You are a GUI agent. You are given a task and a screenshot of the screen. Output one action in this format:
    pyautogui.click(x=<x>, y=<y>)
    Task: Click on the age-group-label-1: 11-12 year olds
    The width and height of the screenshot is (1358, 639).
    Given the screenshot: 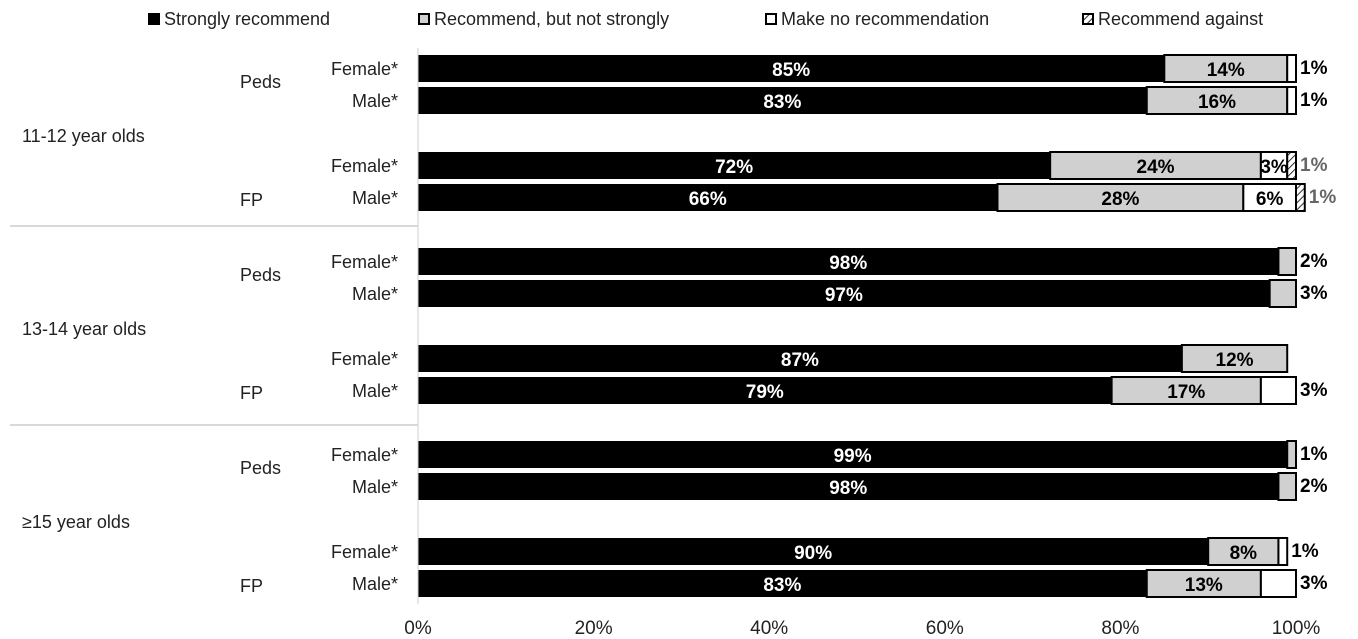 What is the action you would take?
    pyautogui.click(x=83, y=136)
    